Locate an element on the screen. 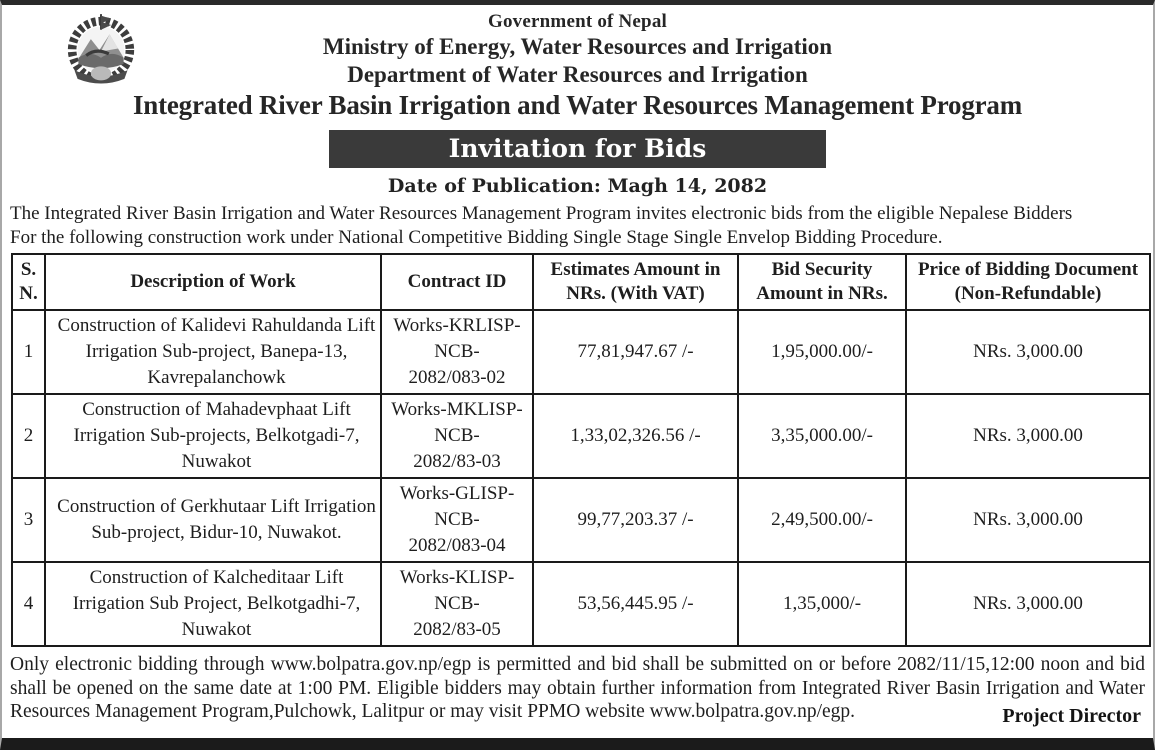 This screenshot has height=750, width=1155. bid-security-cell: 3,35,000.00/- is located at coordinates (822, 436).